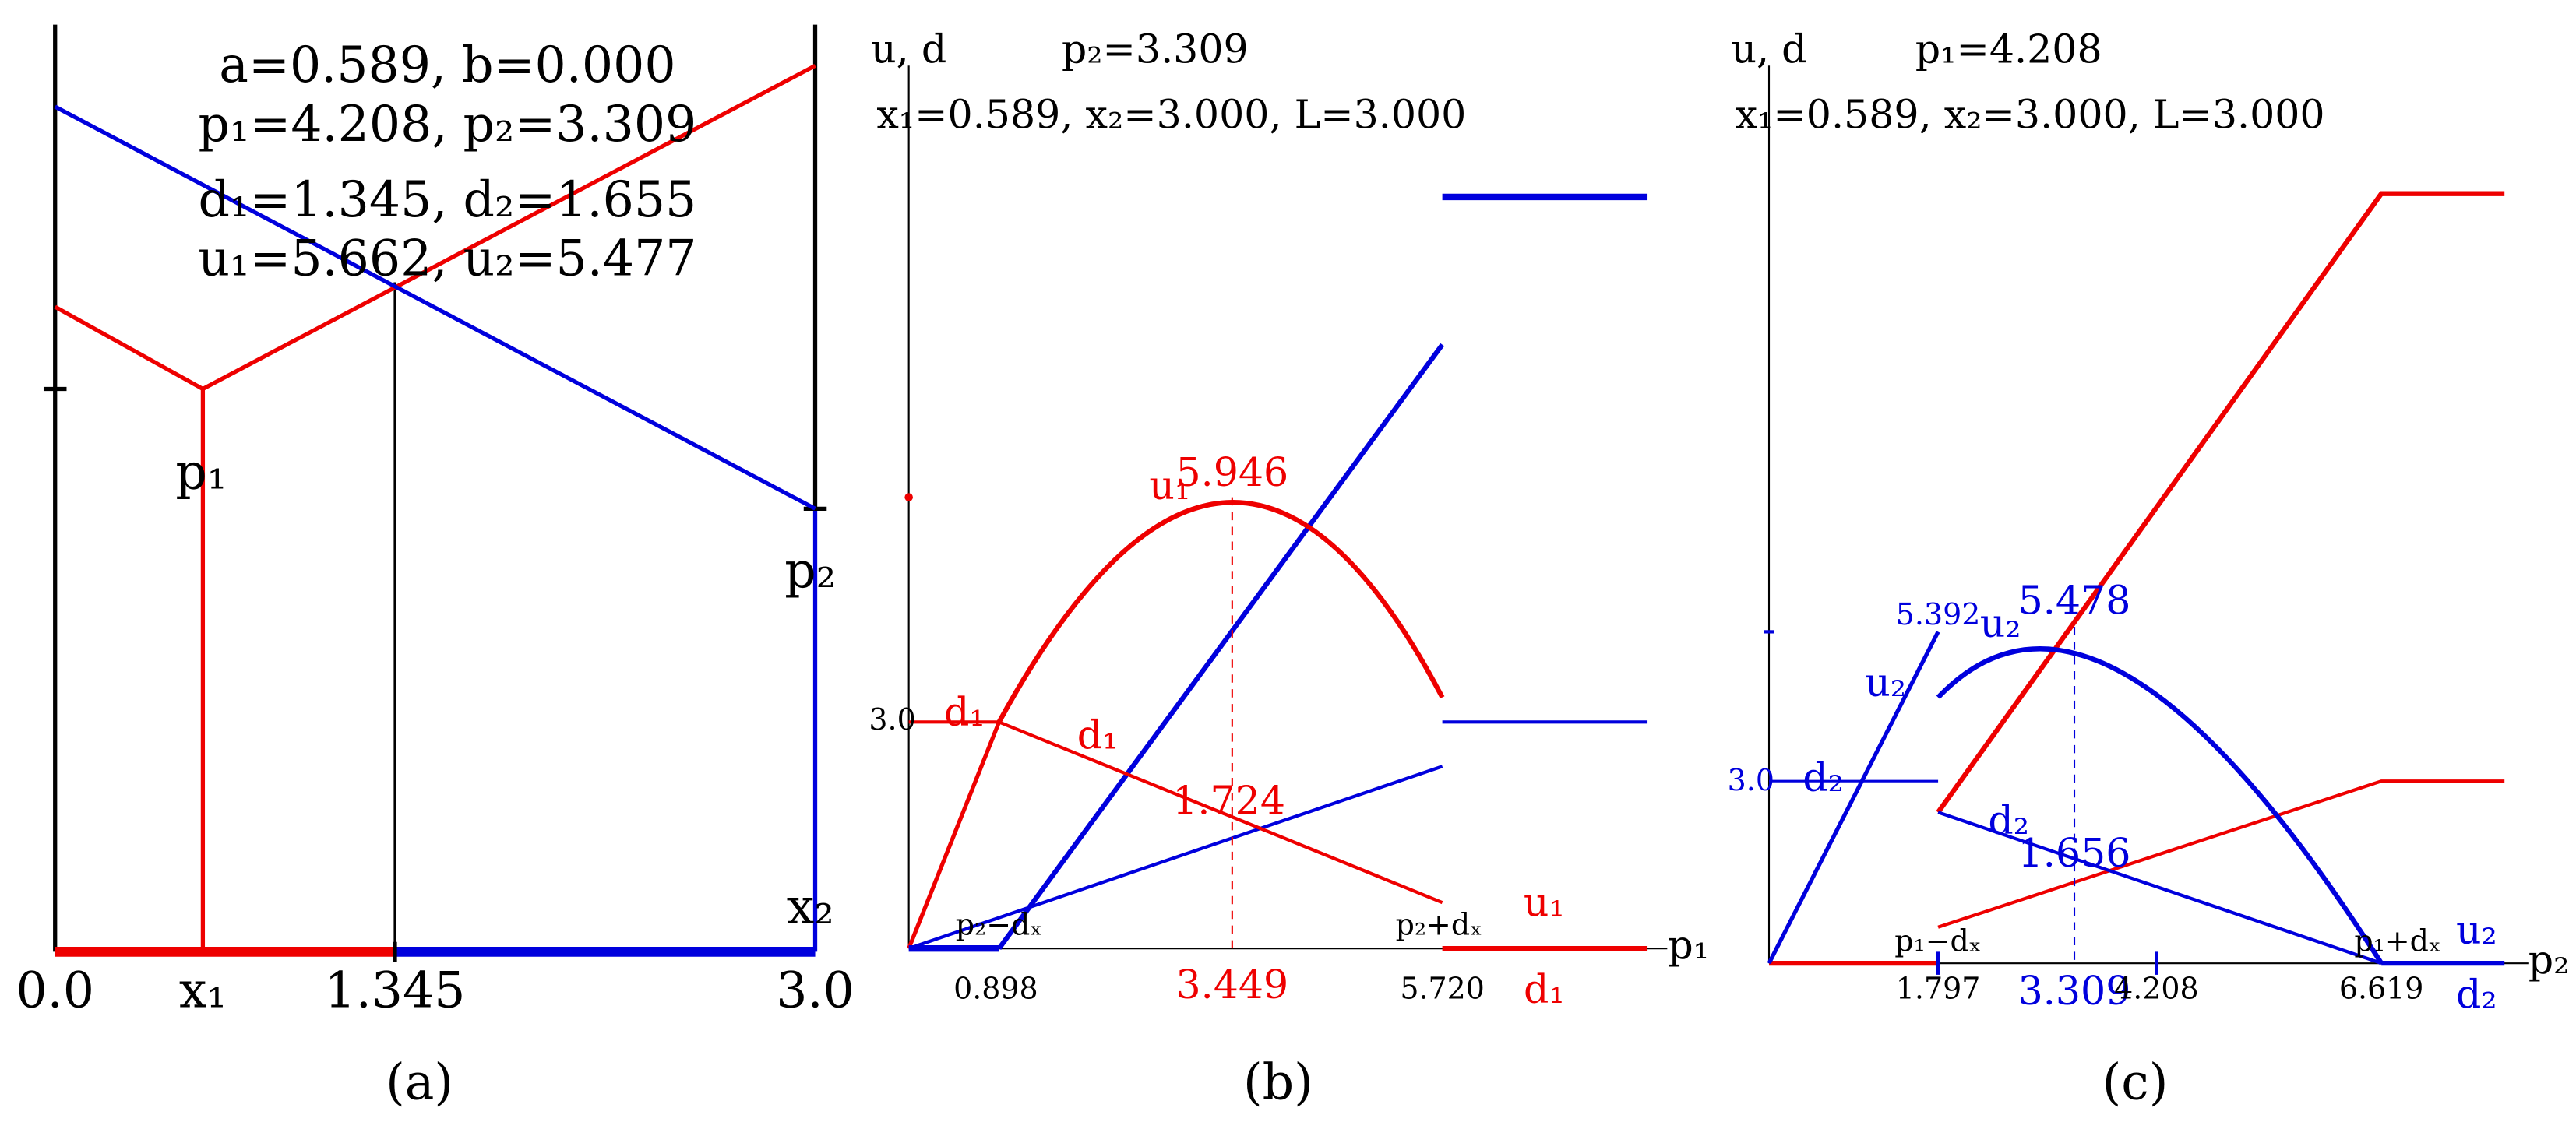 The image size is (2576, 1129). Describe the element at coordinates (2381, 988) in the screenshot. I see `tick-label: 6.619` at that location.